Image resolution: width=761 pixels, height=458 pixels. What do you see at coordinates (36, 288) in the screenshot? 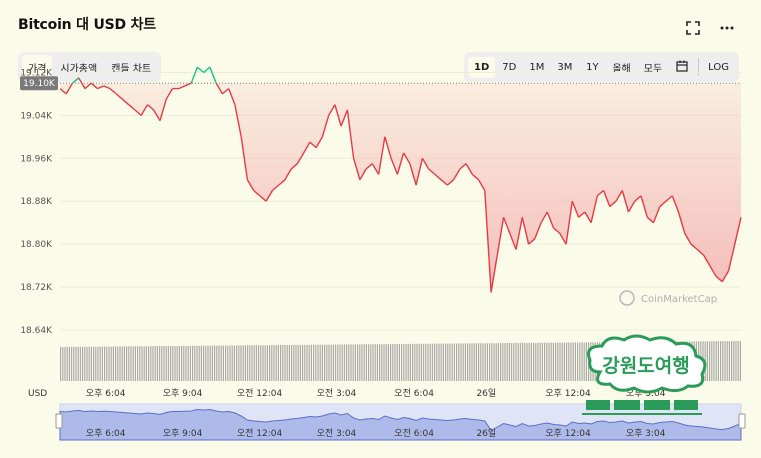
I see `y-tick-label: 18.72K` at bounding box center [36, 288].